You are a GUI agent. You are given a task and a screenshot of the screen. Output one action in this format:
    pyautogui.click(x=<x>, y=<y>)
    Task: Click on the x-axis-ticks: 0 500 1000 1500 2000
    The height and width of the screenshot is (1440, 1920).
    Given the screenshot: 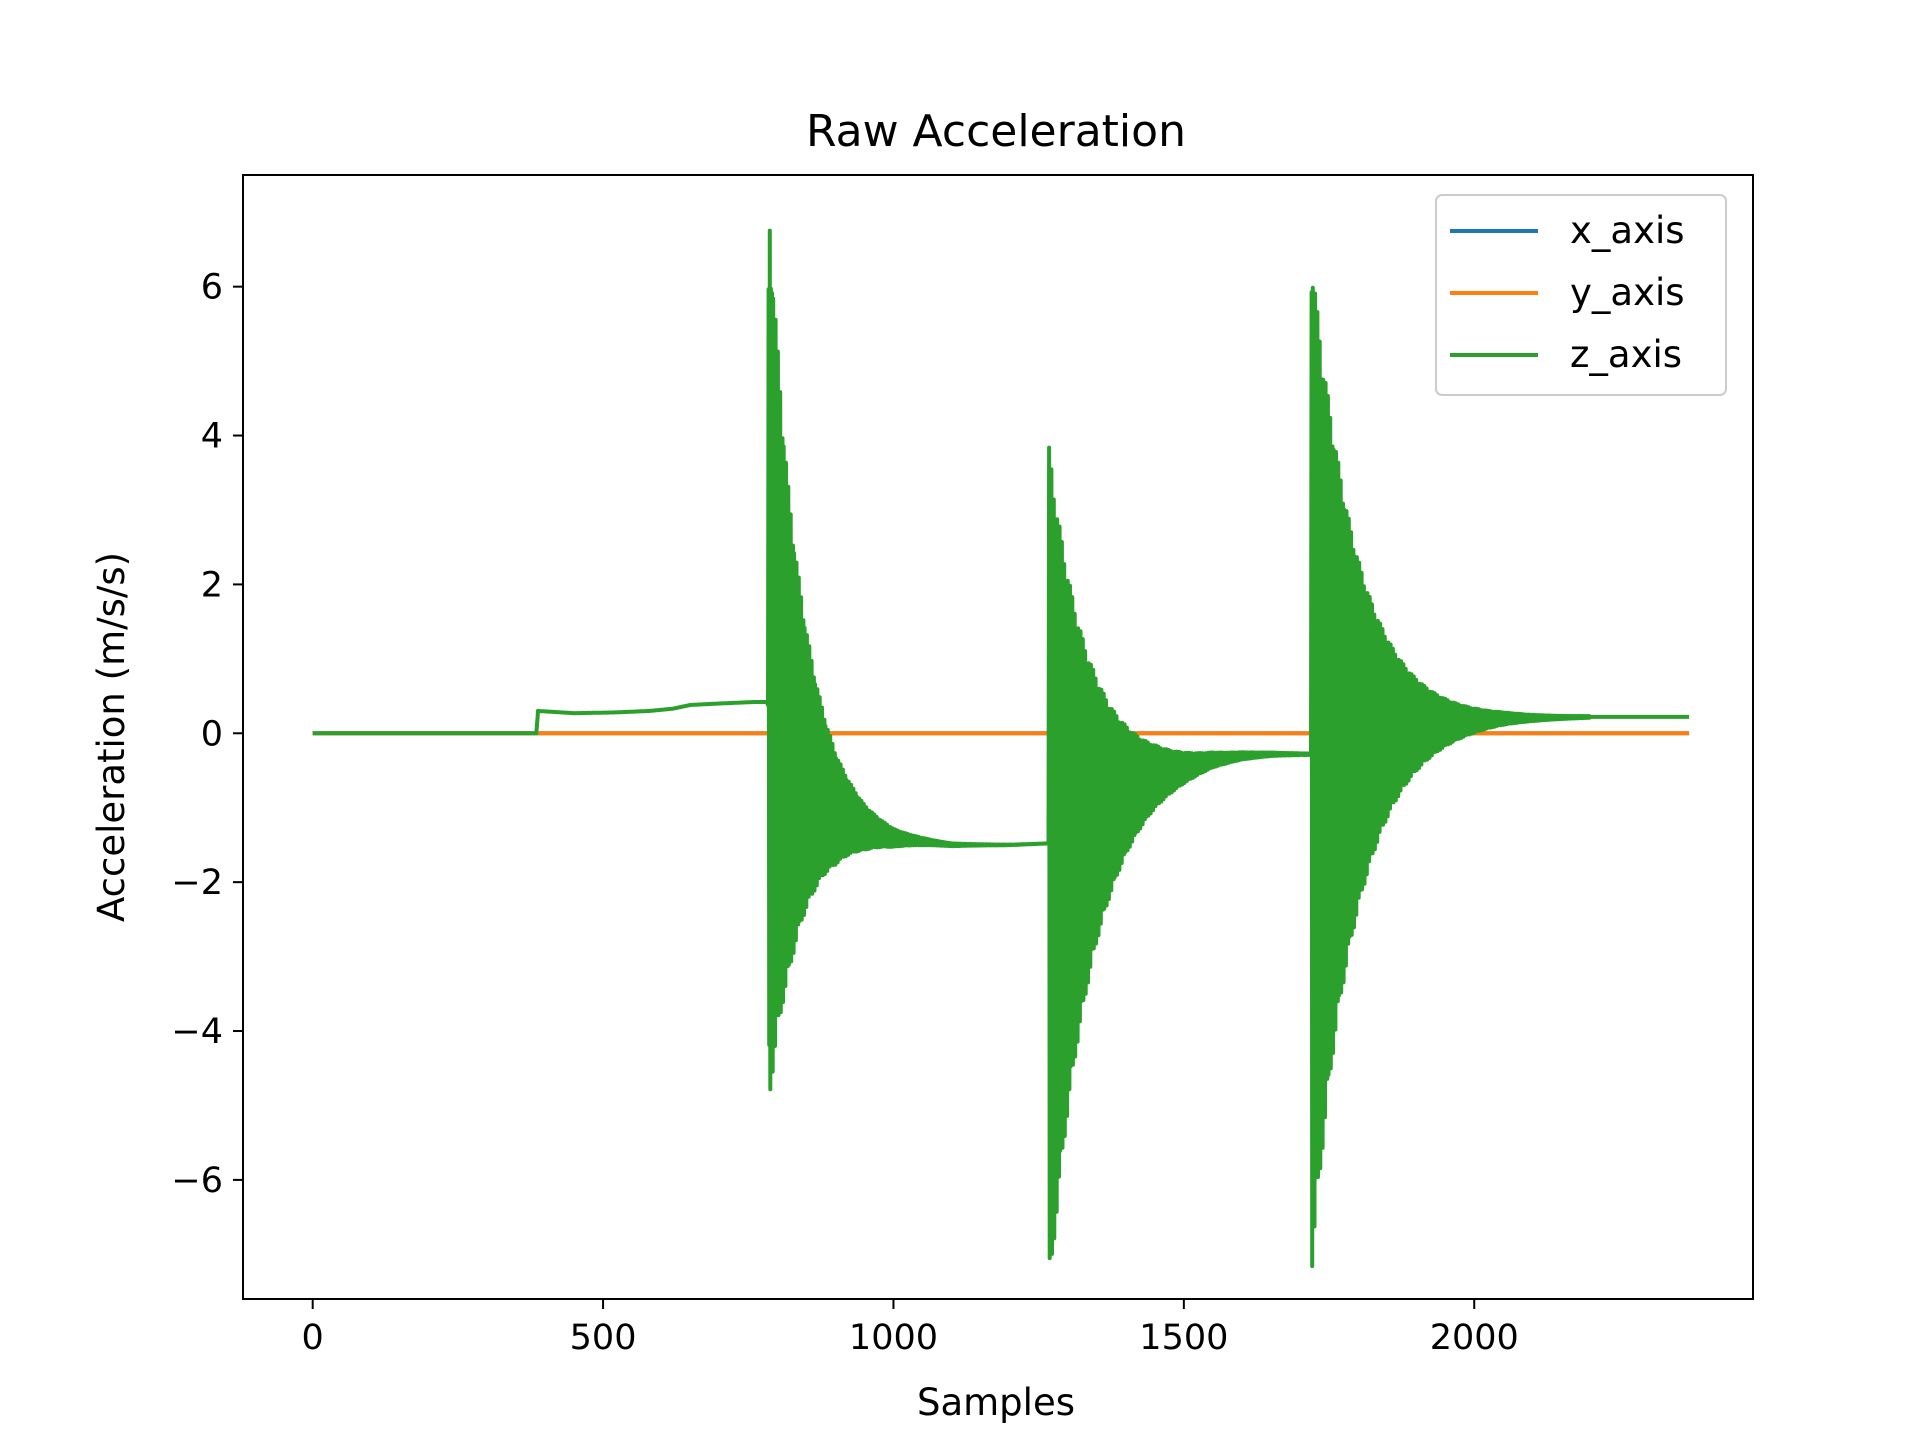 What is the action you would take?
    pyautogui.click(x=910, y=1328)
    